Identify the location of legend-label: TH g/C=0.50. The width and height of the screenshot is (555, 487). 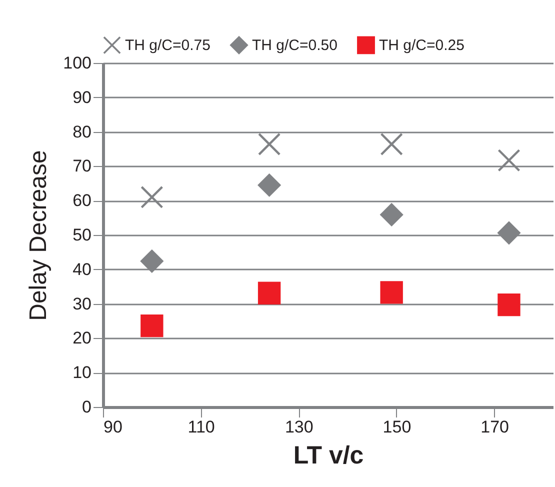
(295, 45).